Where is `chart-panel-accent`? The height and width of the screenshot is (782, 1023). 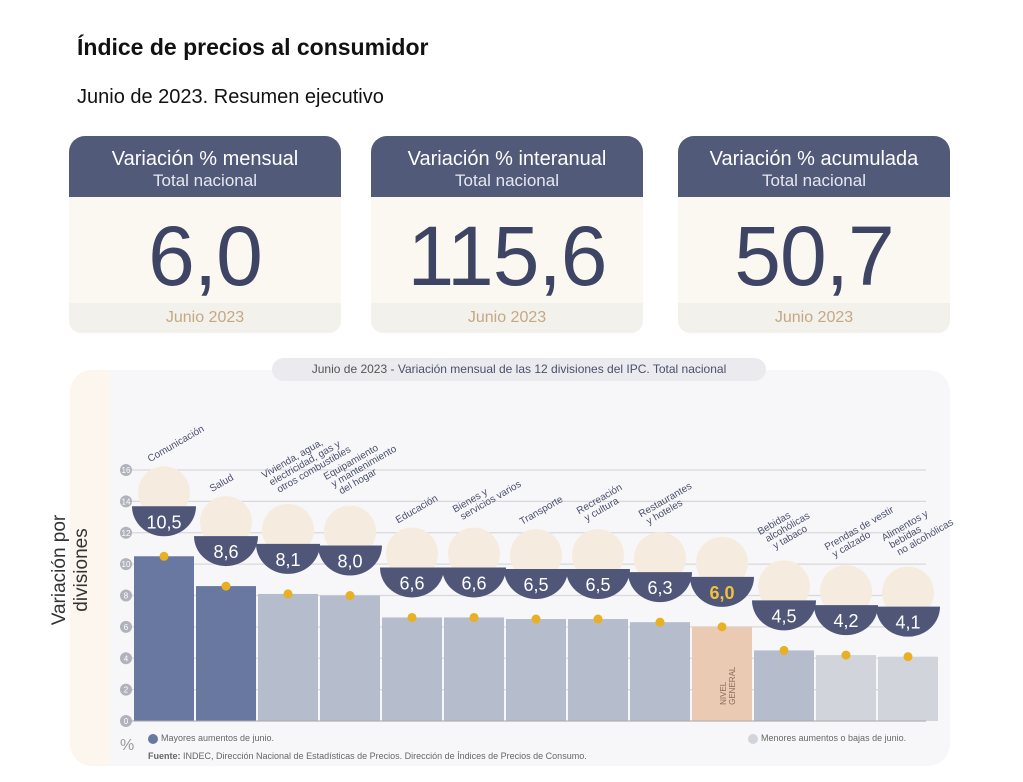 chart-panel-accent is located at coordinates (90, 568).